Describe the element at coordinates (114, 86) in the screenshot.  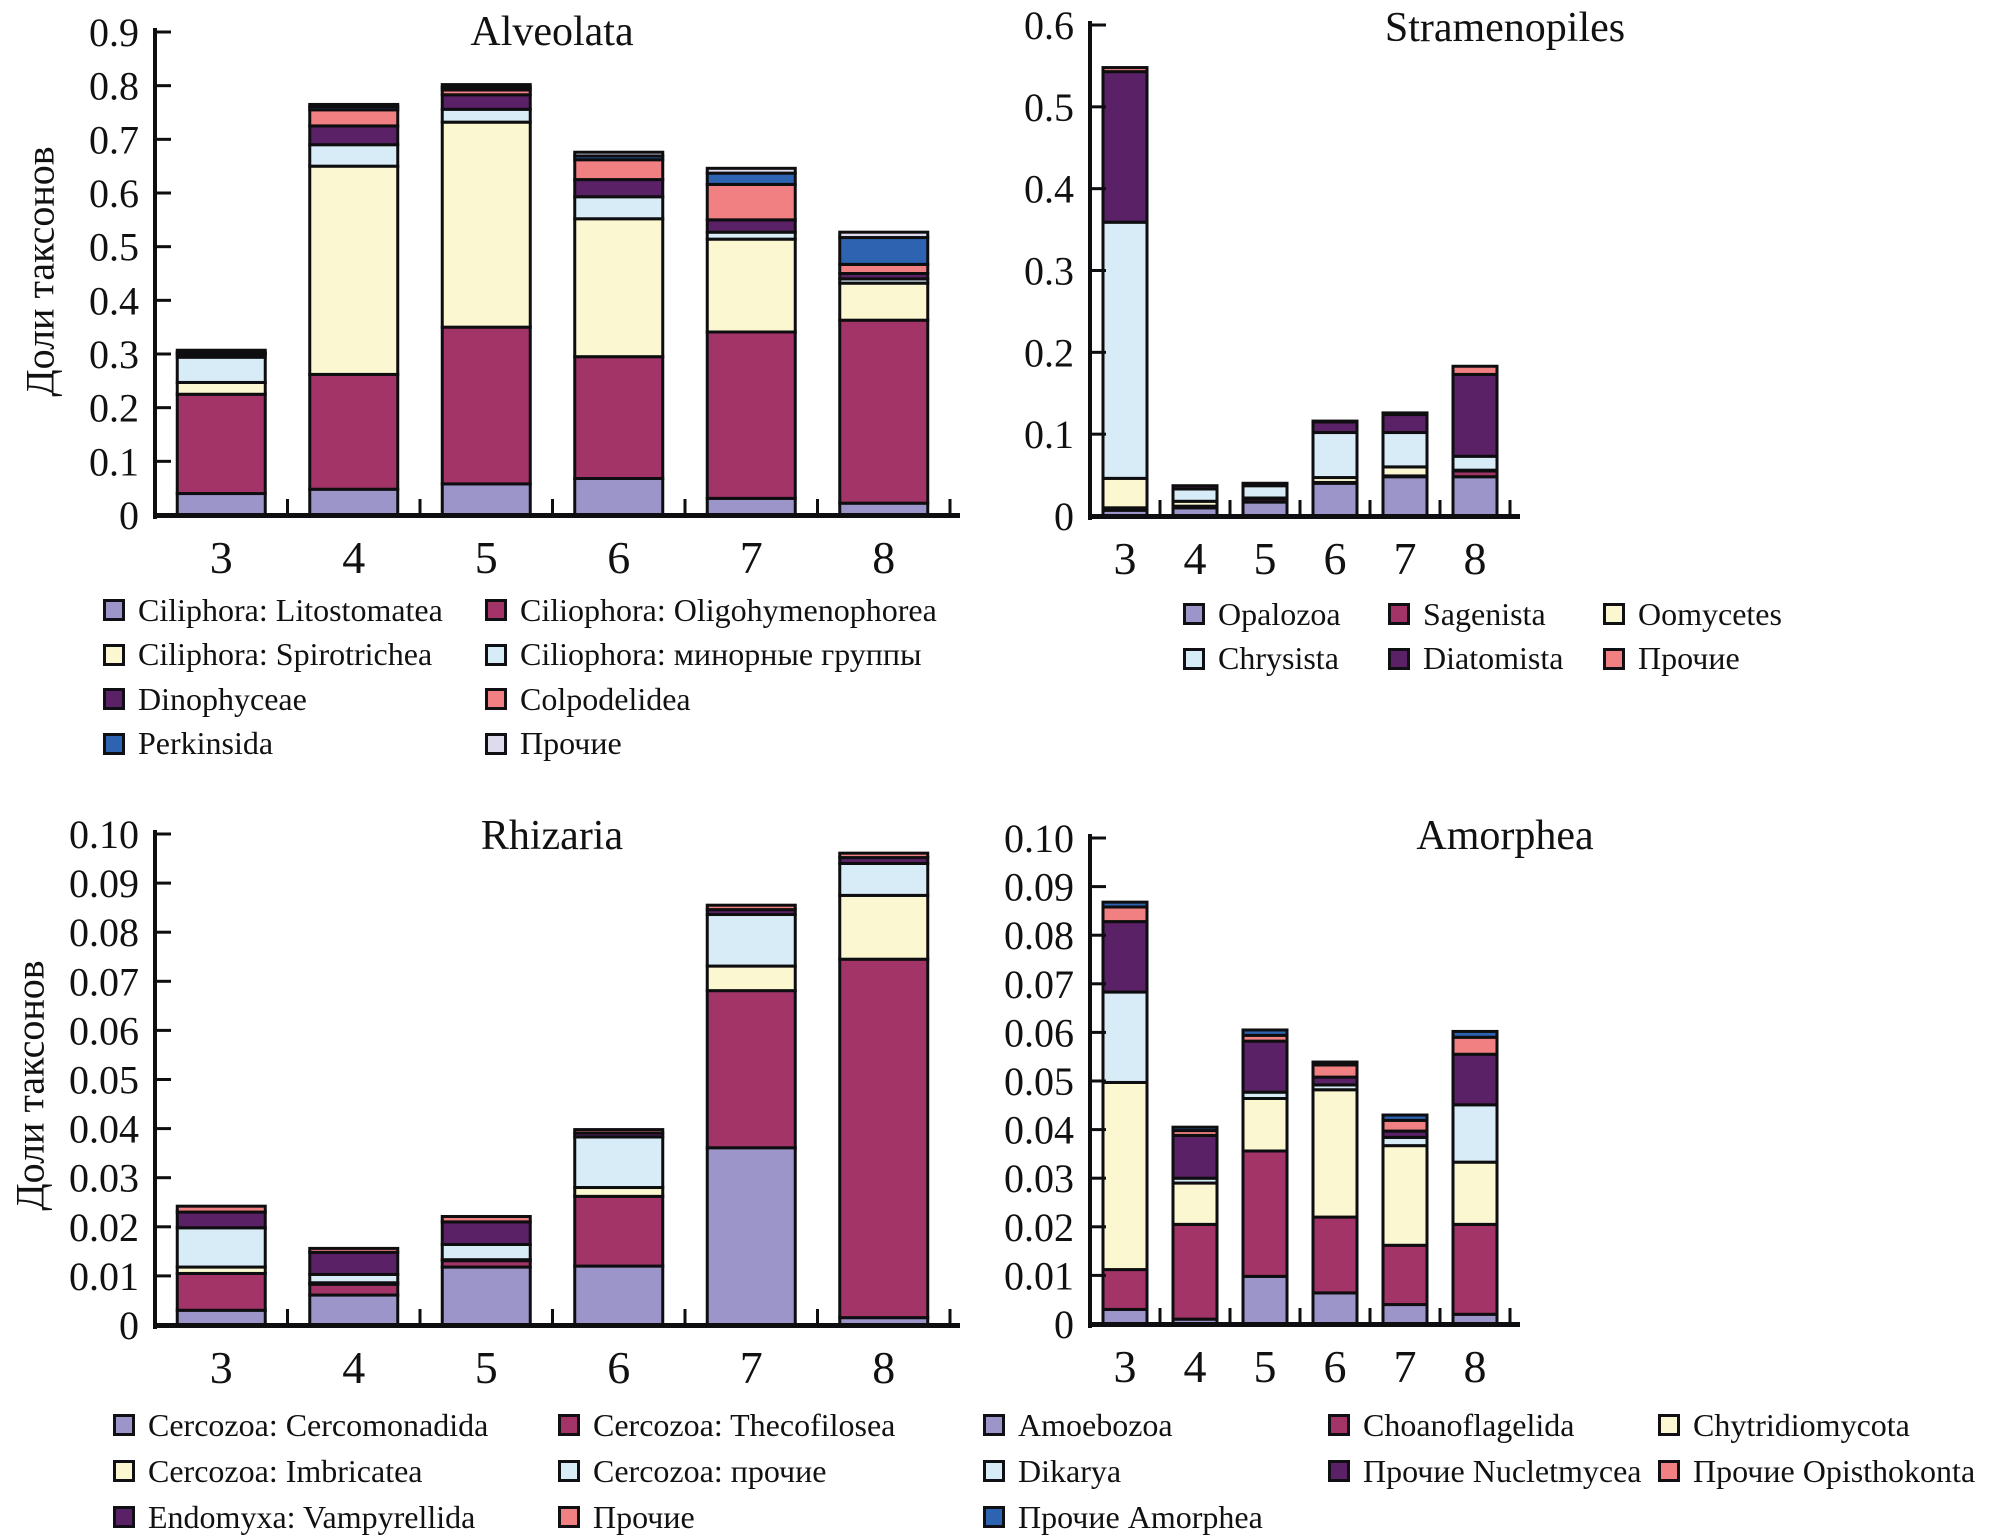
I see `y-tick-label: 0.8` at that location.